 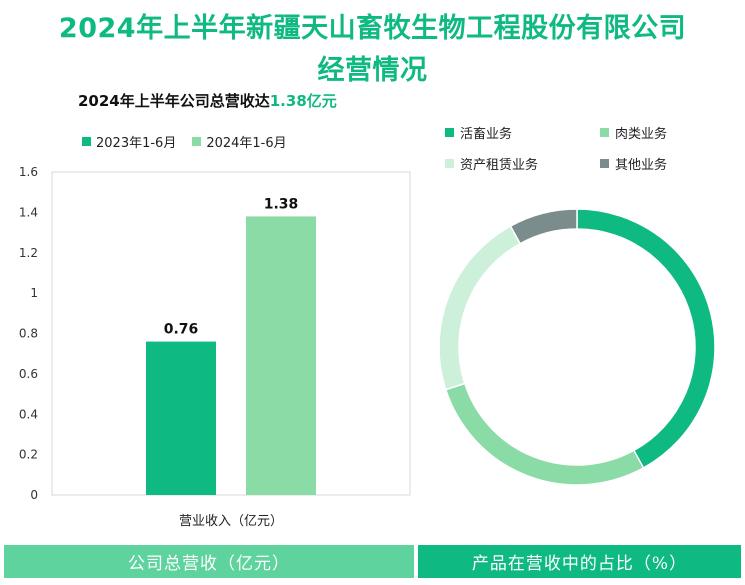 What do you see at coordinates (449, 163) in the screenshot?
I see `legend-swatch-leasing` at bounding box center [449, 163].